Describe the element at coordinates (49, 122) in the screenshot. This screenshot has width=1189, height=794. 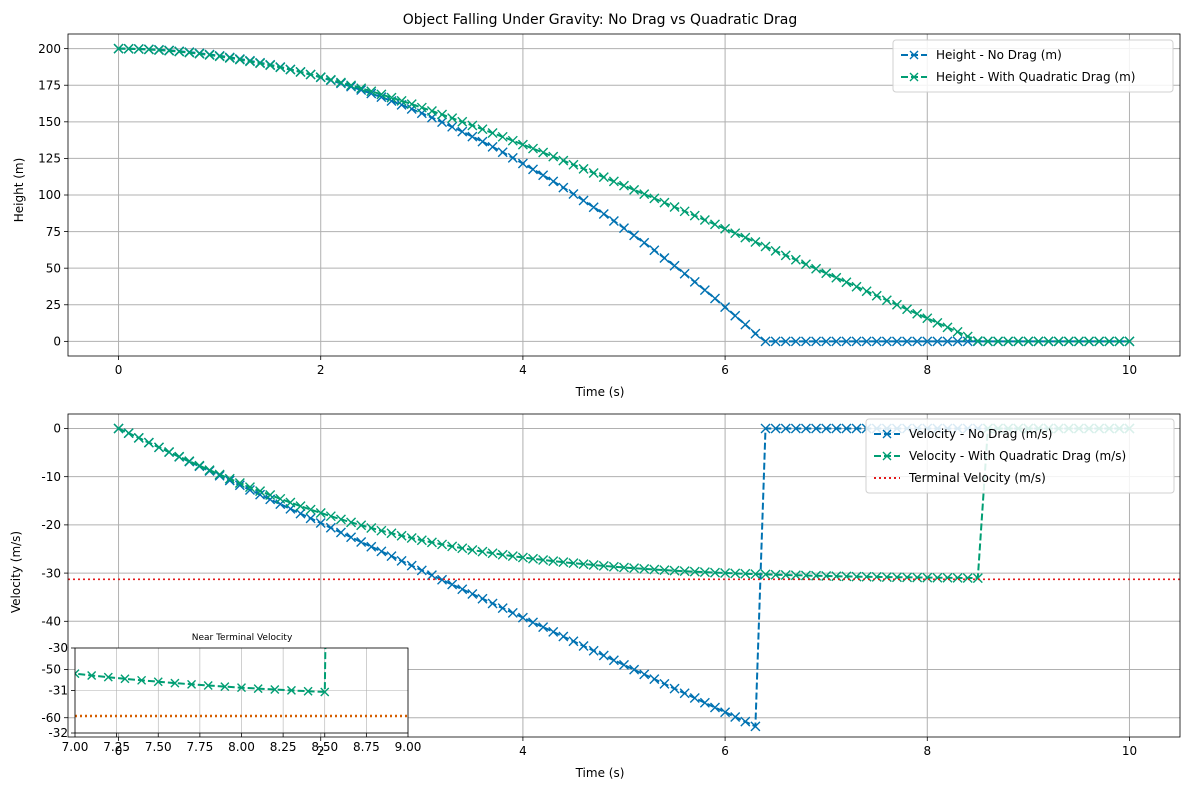
I see `y-tick-label: 150` at that location.